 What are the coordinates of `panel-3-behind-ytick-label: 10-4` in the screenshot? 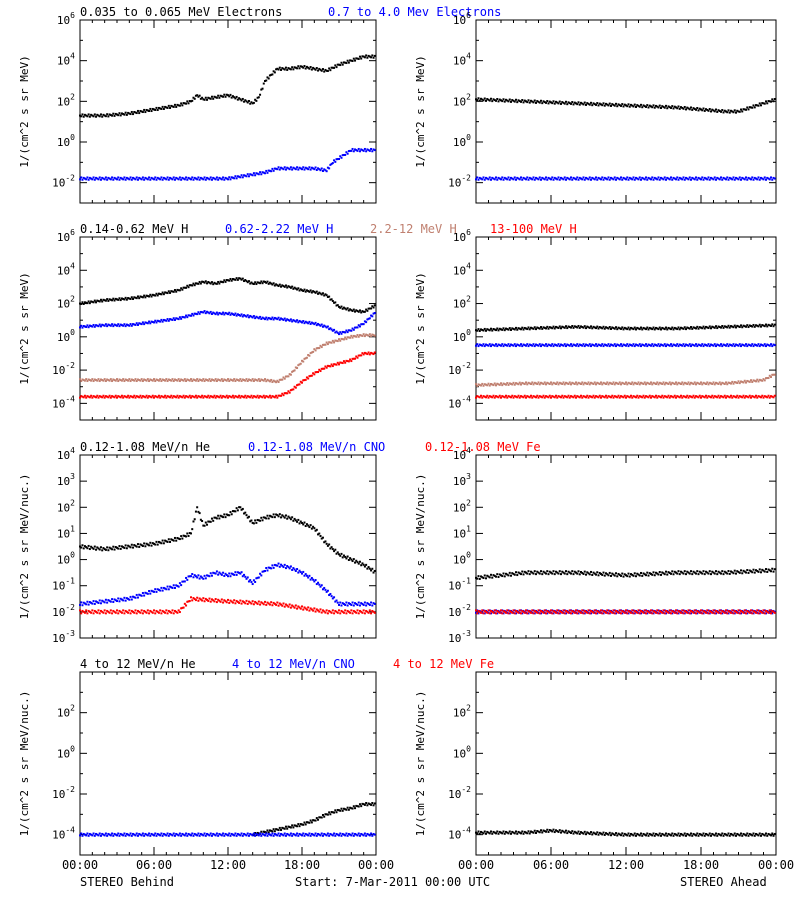 It's located at (63, 834).